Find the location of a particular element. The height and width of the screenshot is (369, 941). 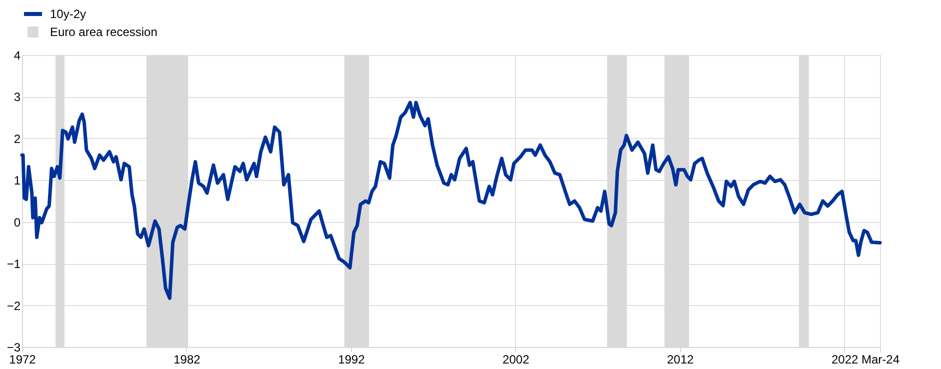

y-tick-label: −1 is located at coordinates (13, 264).